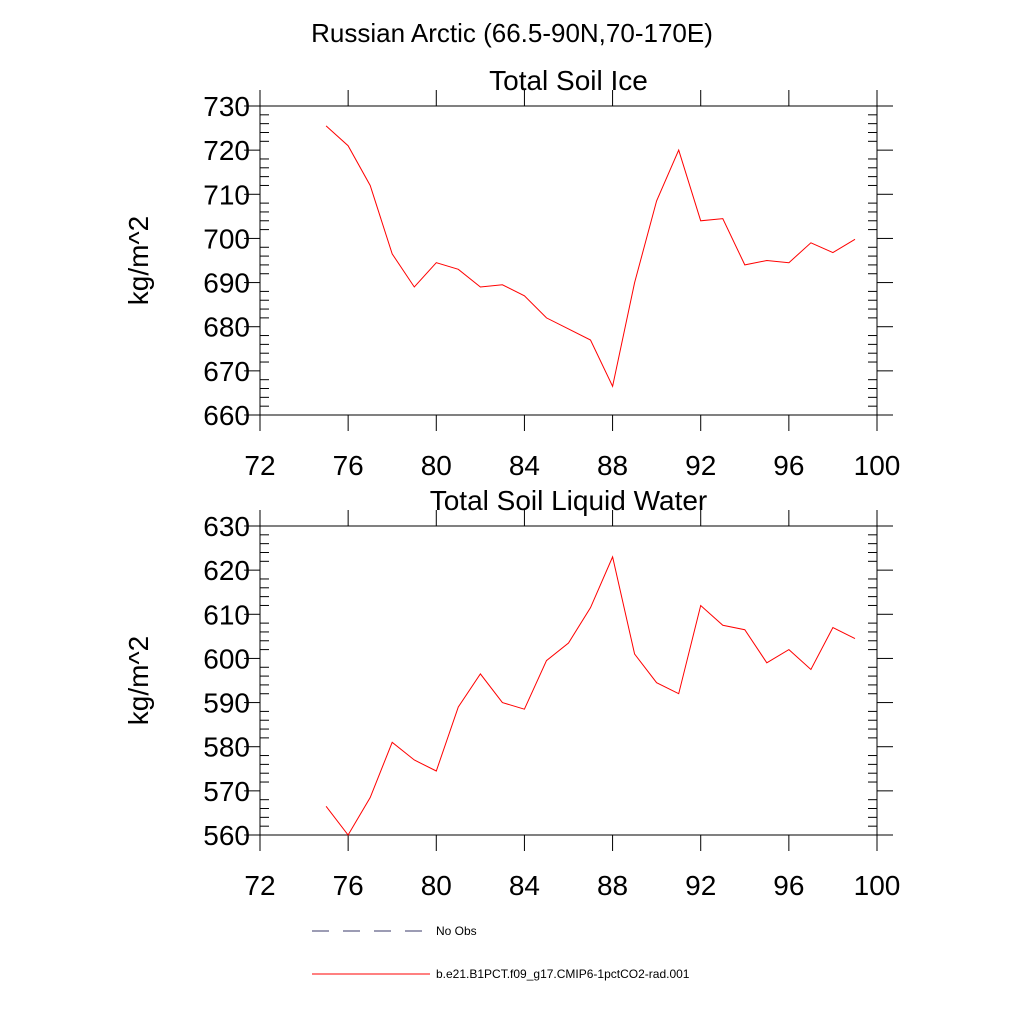 Image resolution: width=1024 pixels, height=1024 pixels. Describe the element at coordinates (226, 835) in the screenshot. I see `y-tick-label: 560` at that location.